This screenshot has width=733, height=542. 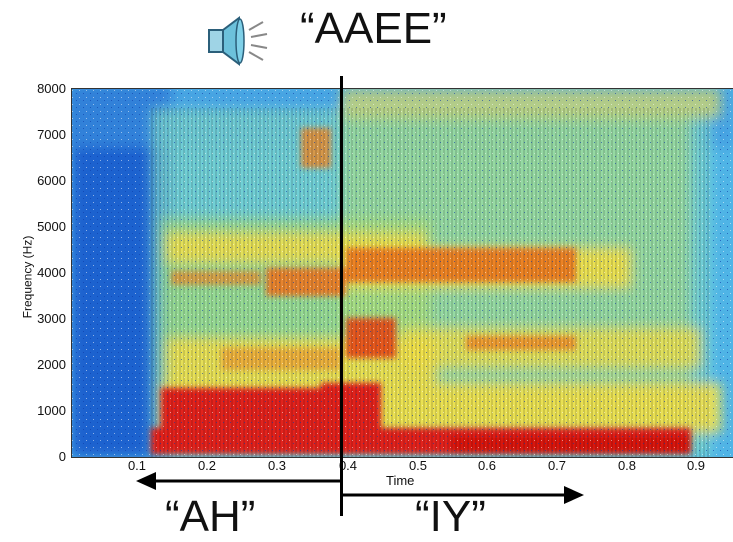 What do you see at coordinates (44, 134) in the screenshot?
I see `y-tick-label: 7000` at bounding box center [44, 134].